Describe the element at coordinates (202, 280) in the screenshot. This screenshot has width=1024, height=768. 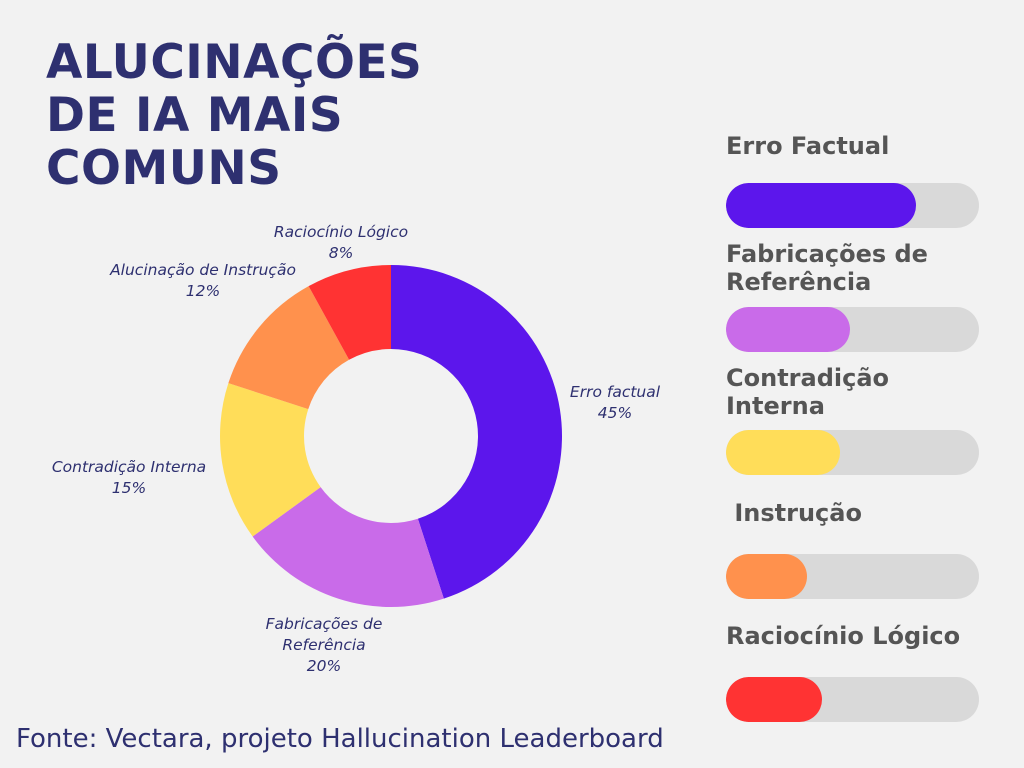
I see `slice-label: Alucinação de Instrução 12%` at that location.